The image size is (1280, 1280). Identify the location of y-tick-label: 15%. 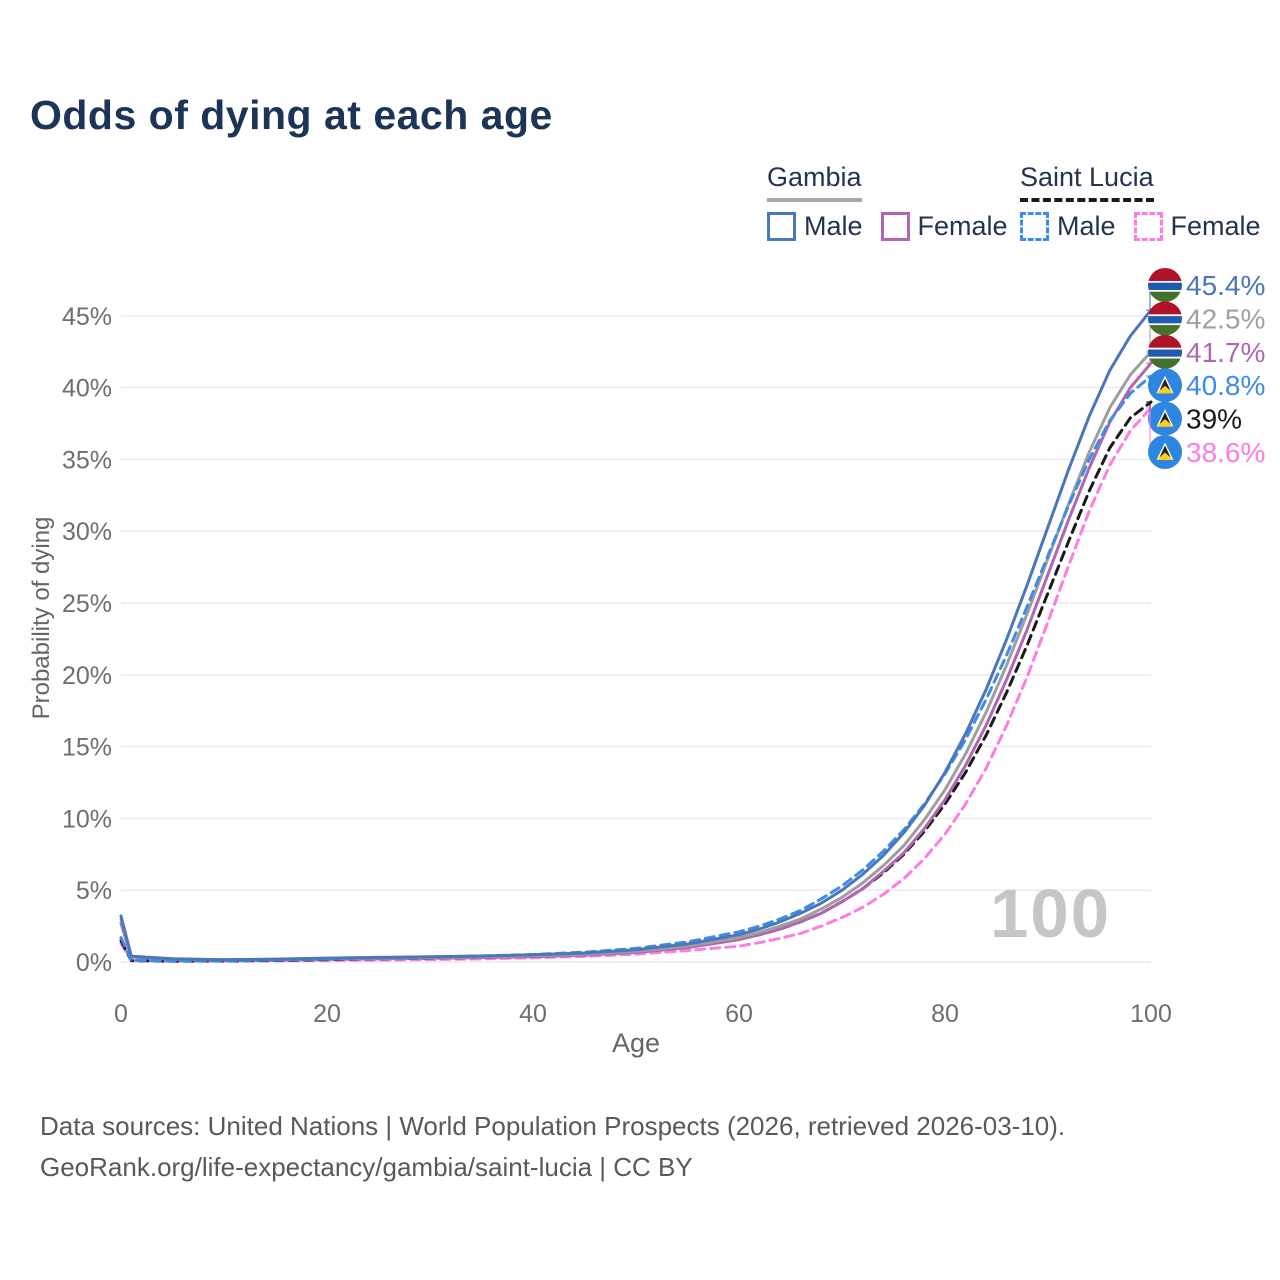
(87, 748).